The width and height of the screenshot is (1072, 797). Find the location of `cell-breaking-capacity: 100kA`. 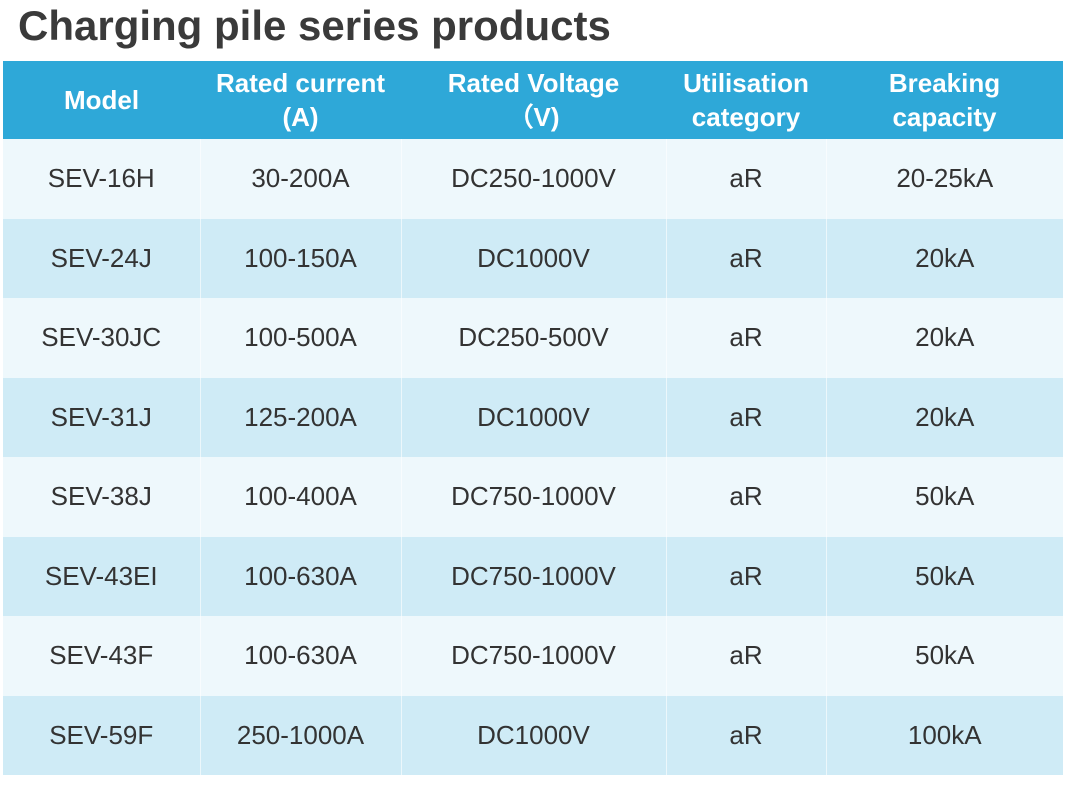

cell-breaking-capacity: 100kA is located at coordinates (944, 735).